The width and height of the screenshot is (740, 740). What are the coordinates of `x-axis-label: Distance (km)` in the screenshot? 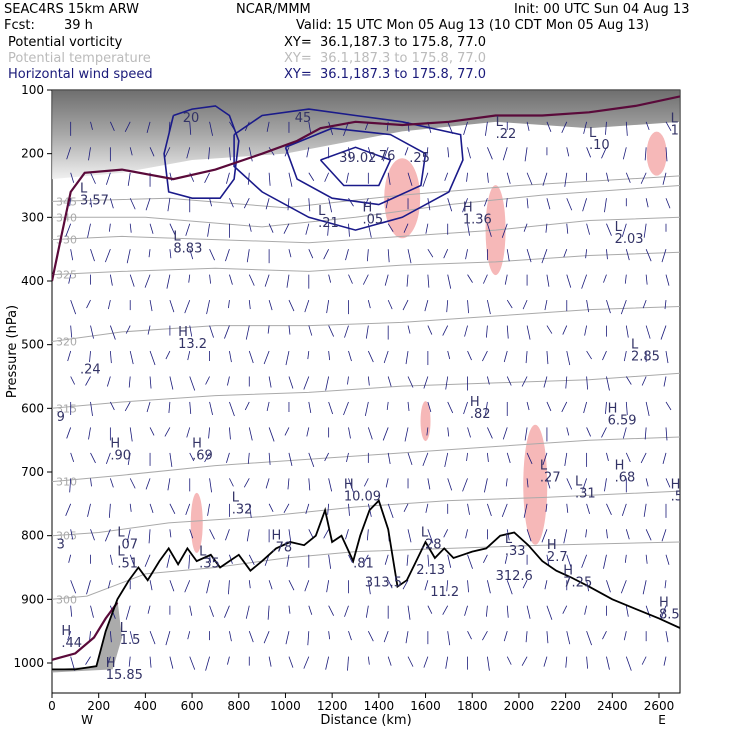 It's located at (365, 720).